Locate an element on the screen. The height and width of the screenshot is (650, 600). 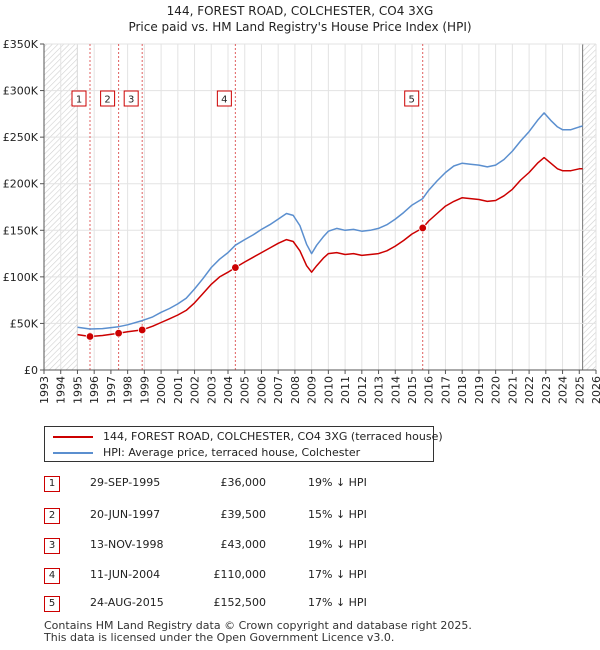
y-tick-label: £200K is located at coordinates (21, 184).